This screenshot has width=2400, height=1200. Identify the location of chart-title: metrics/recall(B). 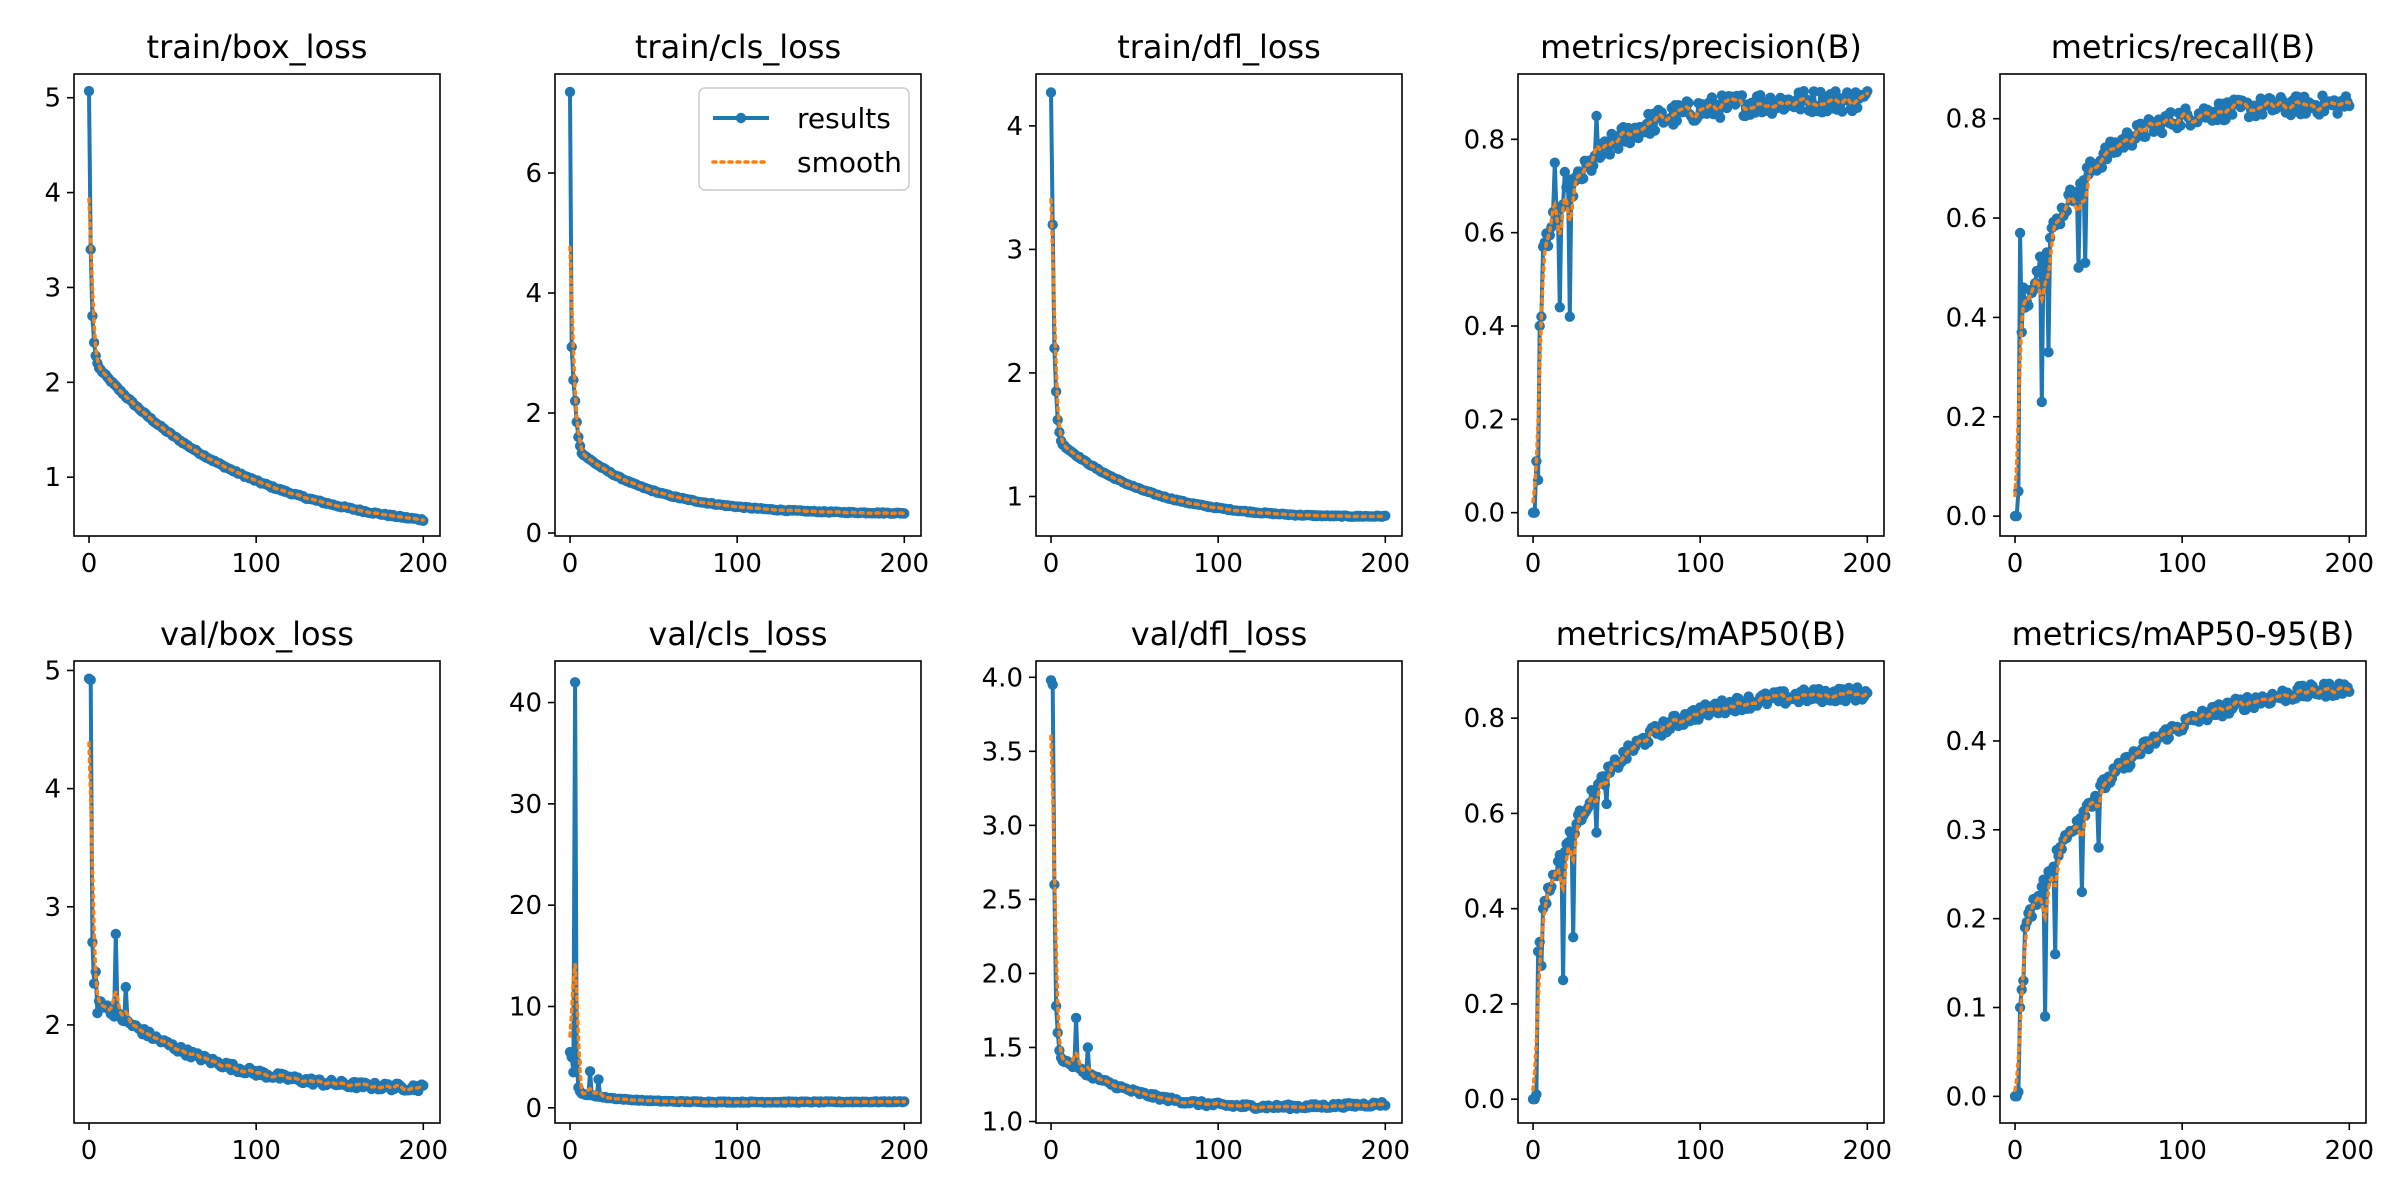
(2183, 47).